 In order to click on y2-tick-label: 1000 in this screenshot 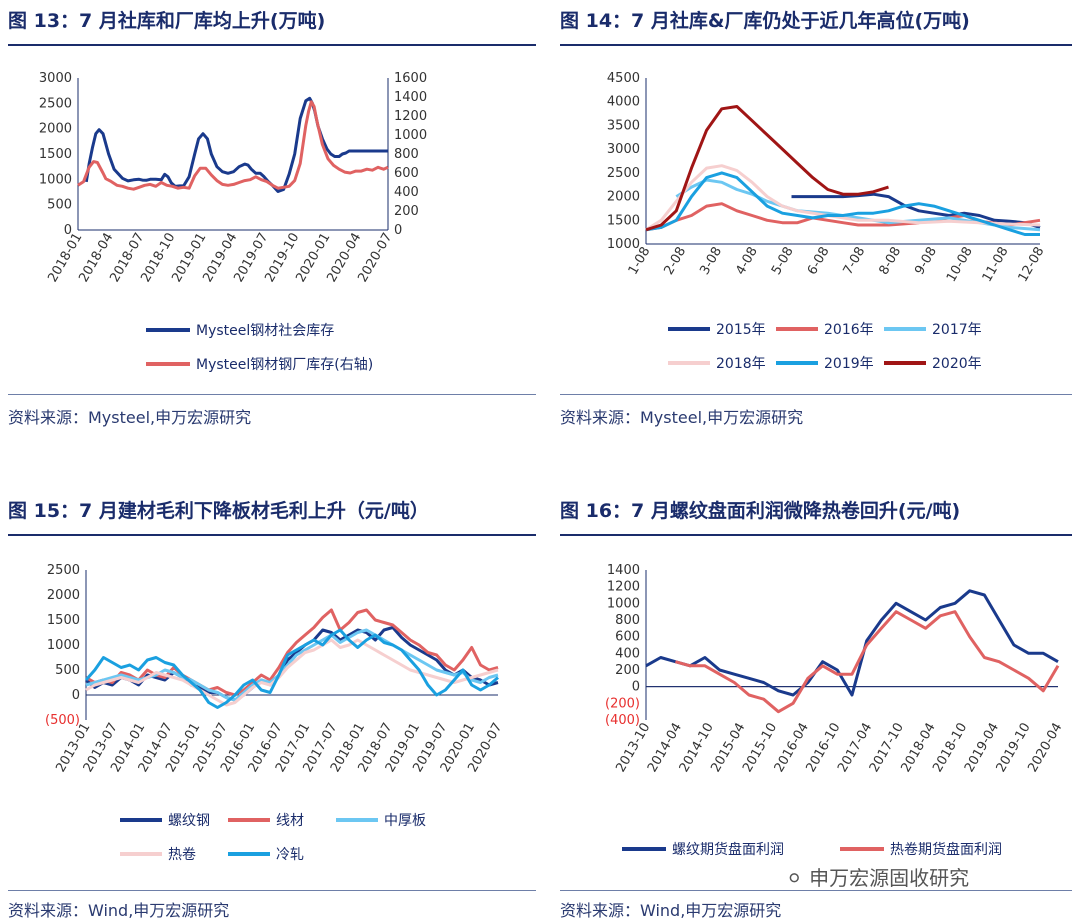, I will do `click(410, 135)`.